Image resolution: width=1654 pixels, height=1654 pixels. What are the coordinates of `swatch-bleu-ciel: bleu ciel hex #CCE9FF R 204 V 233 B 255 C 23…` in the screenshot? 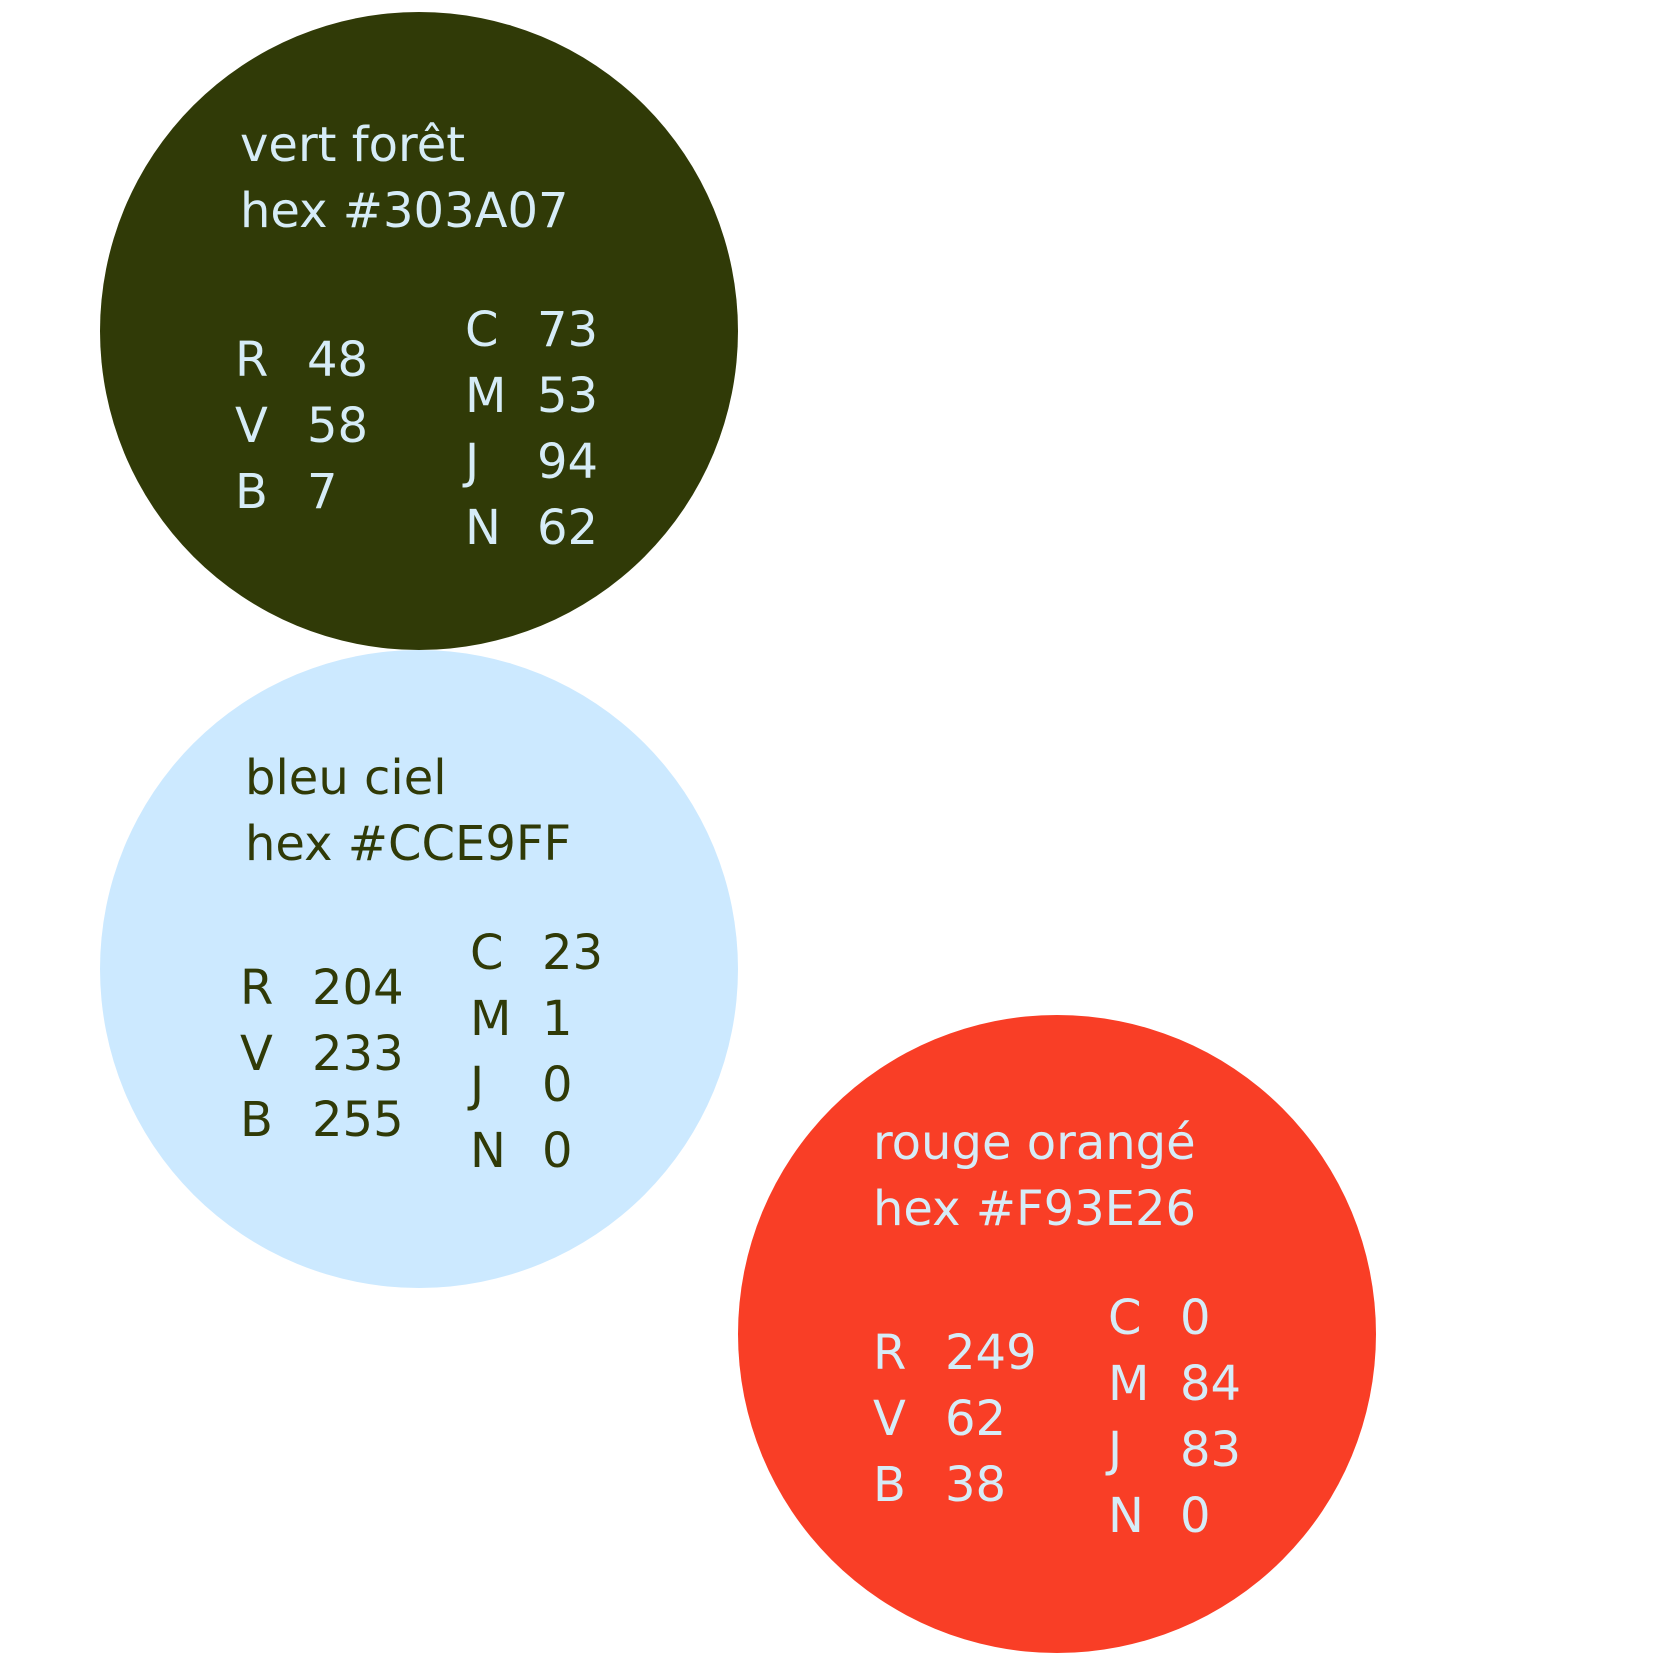 It's located at (419, 969).